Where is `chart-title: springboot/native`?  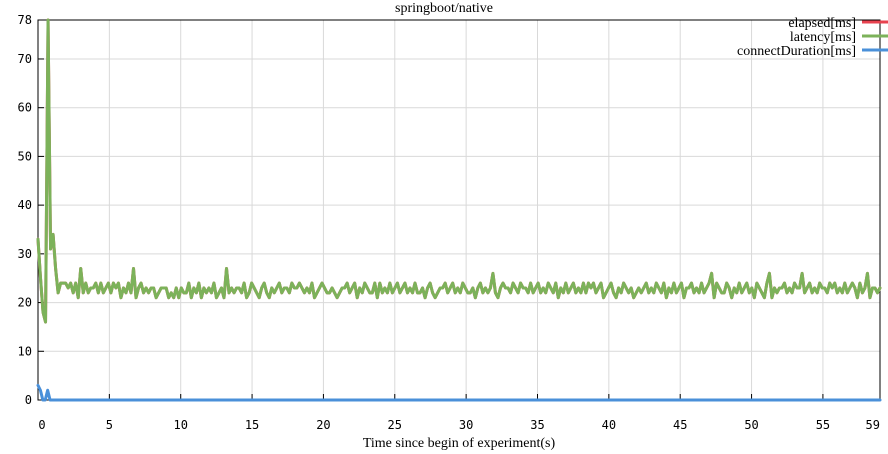
chart-title: springboot/native is located at coordinates (444, 8).